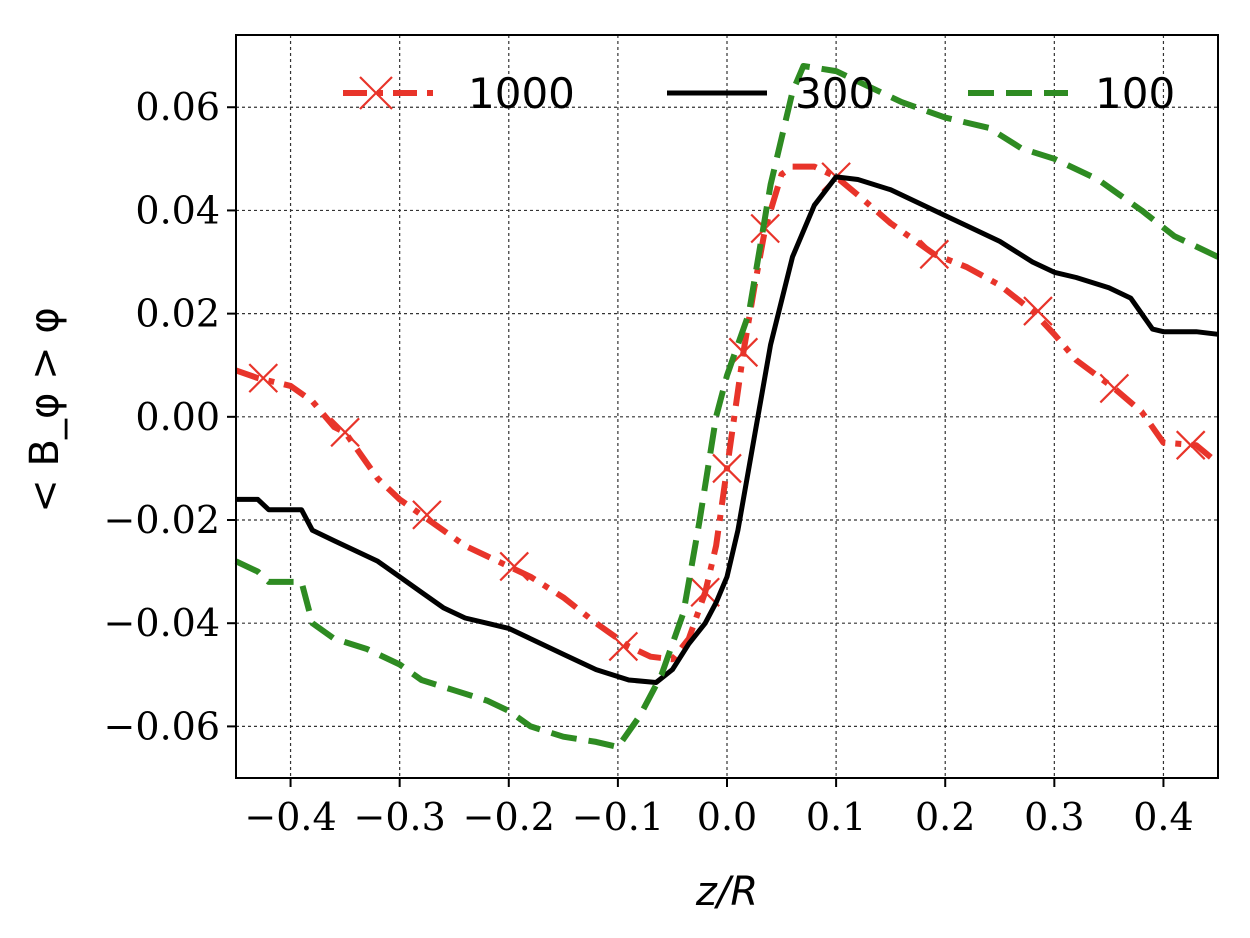  Describe the element at coordinates (376, 93) in the screenshot. I see `legend-marker` at that location.